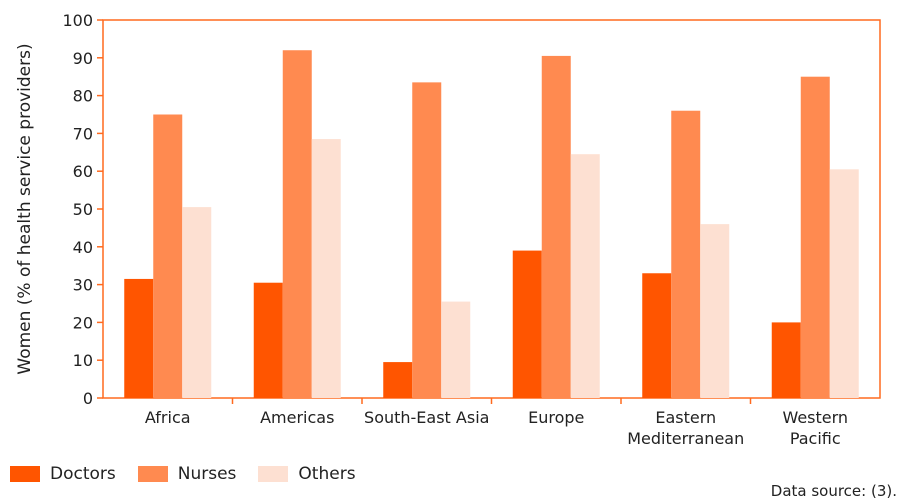  I want to click on x-tick-label: South-East Asia, so click(426, 417).